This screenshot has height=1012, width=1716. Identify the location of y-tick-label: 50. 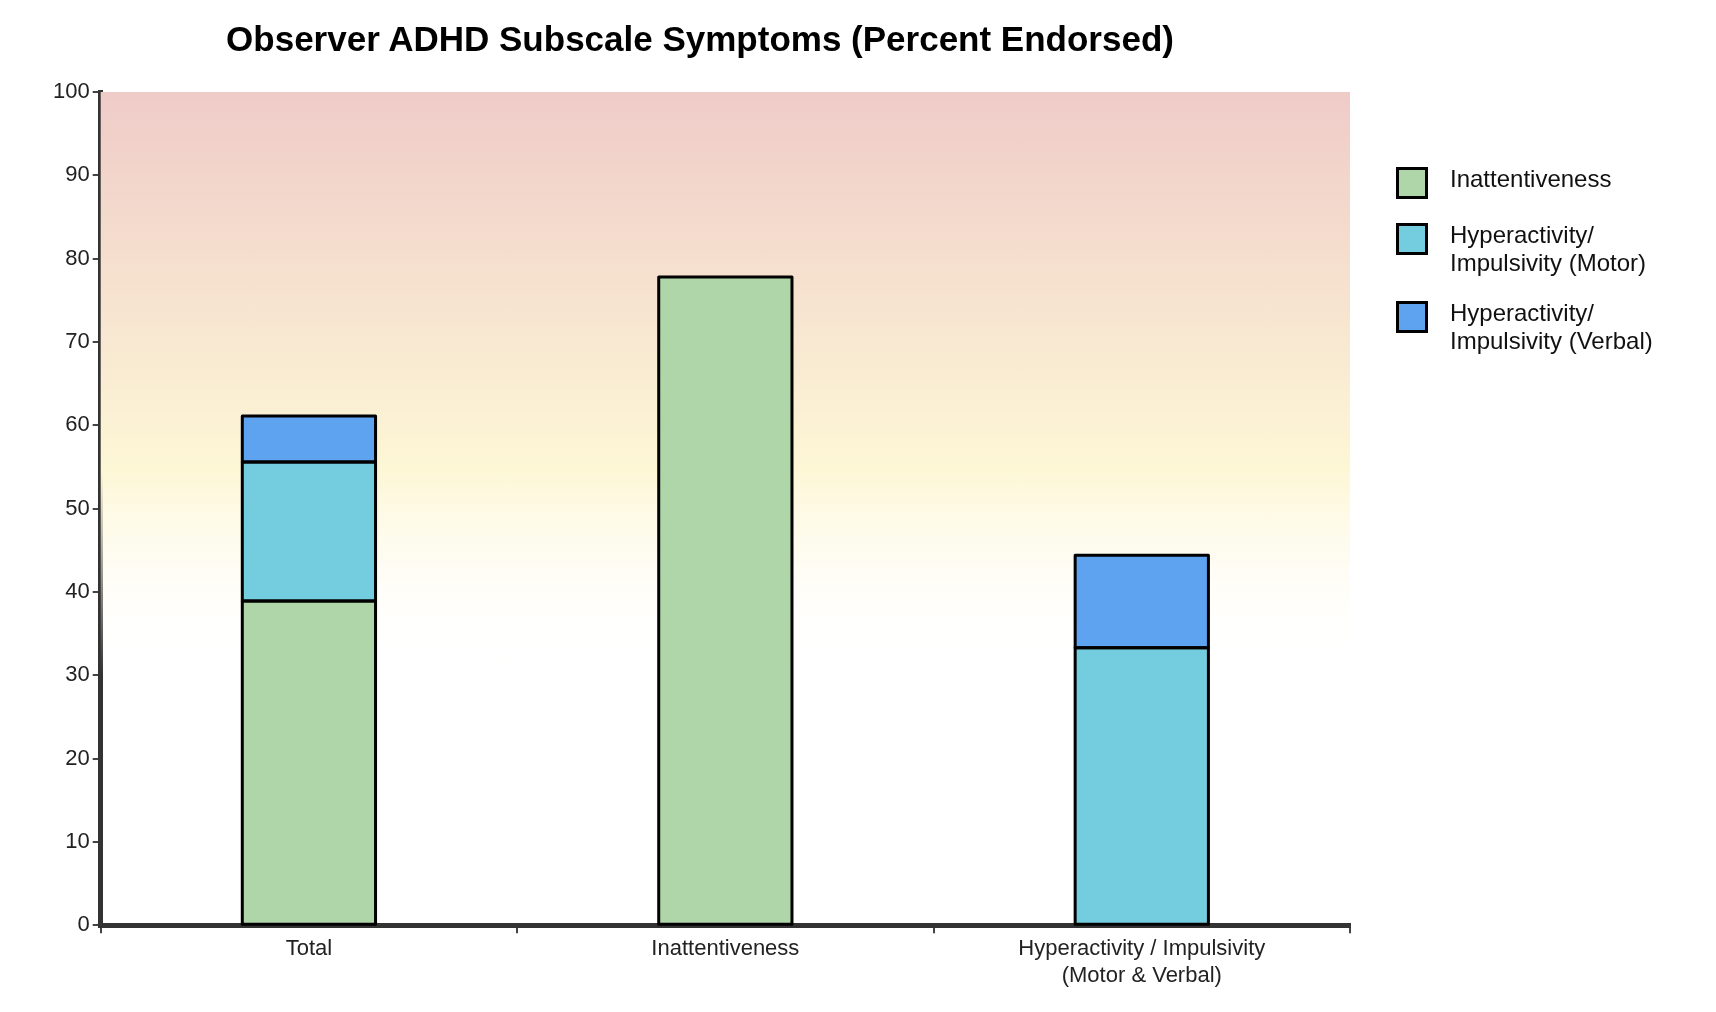
(77, 507).